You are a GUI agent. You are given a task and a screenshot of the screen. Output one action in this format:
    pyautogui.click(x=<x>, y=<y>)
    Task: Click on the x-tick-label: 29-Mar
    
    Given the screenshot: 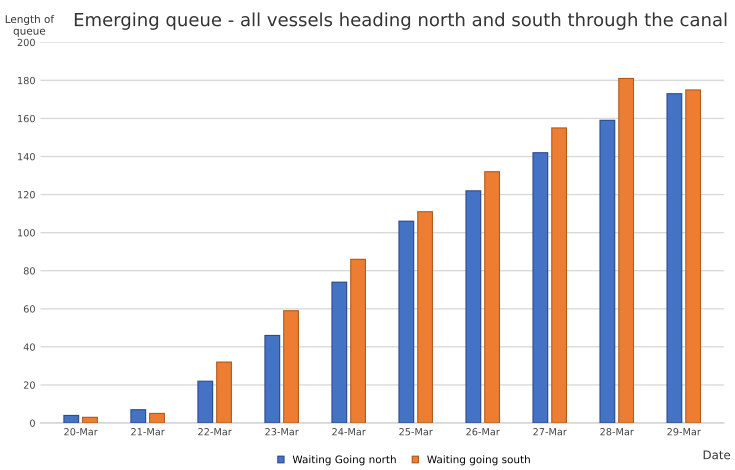 What is the action you would take?
    pyautogui.click(x=684, y=432)
    